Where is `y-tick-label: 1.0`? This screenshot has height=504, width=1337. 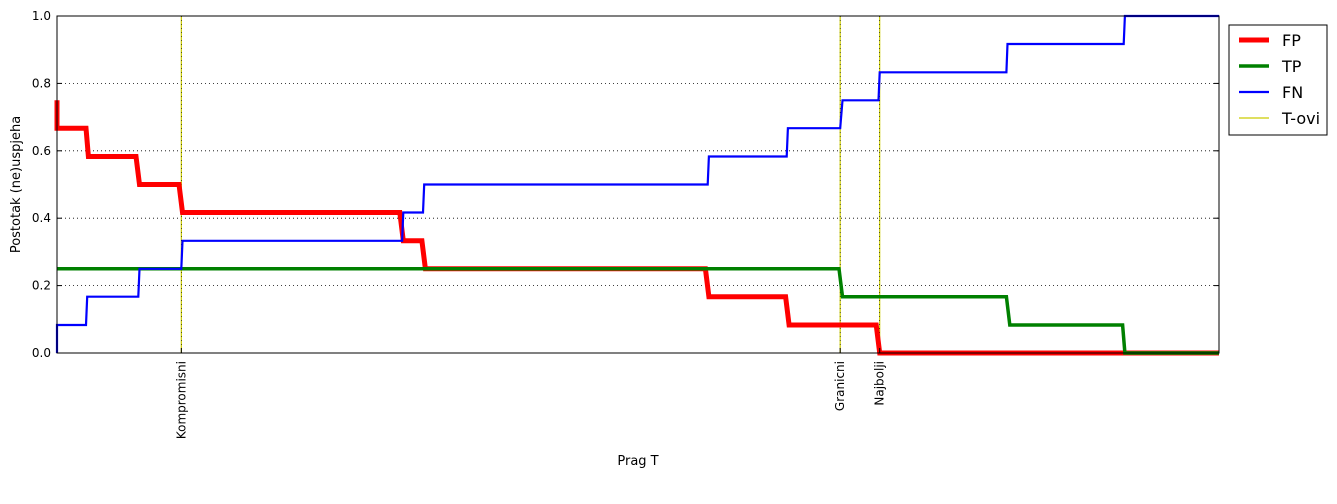
y-tick-label: 1.0 is located at coordinates (41, 16).